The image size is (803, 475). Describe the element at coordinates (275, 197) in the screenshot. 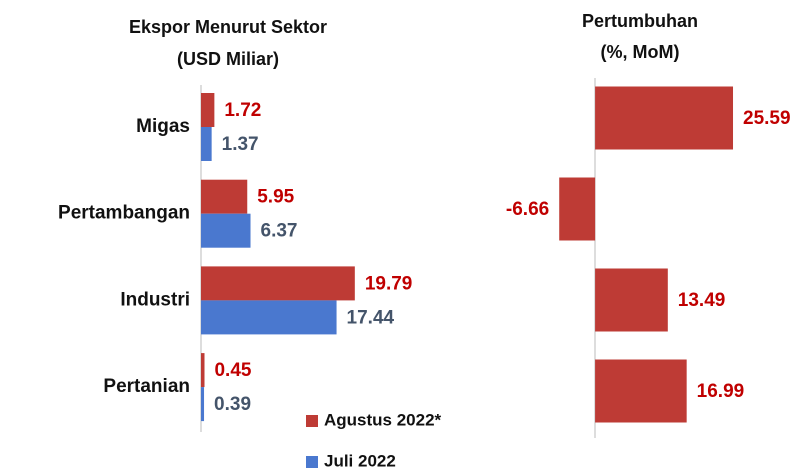

I see `value-label: 5.95` at that location.